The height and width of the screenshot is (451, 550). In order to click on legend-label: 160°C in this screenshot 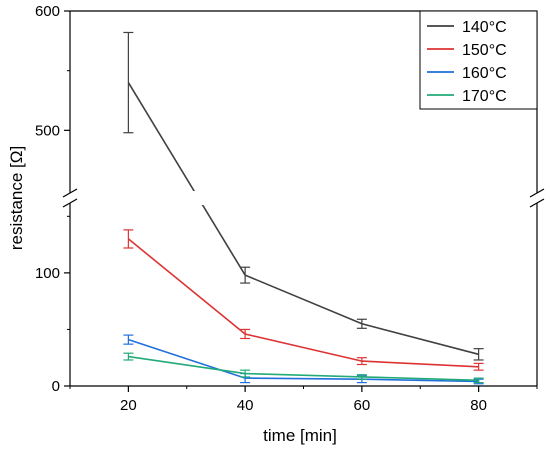, I will do `click(484, 73)`.